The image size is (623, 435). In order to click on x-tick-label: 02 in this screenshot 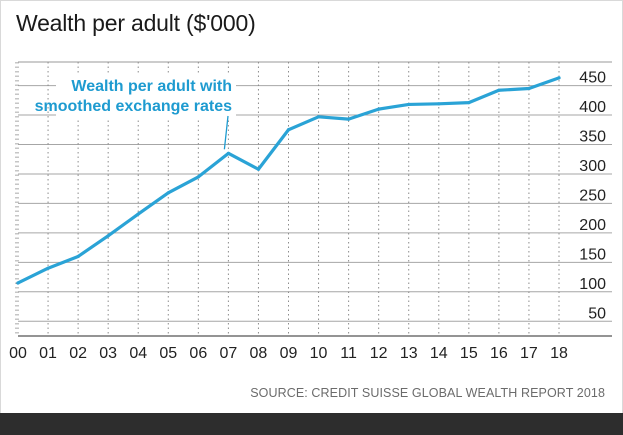, I will do `click(78, 353)`.